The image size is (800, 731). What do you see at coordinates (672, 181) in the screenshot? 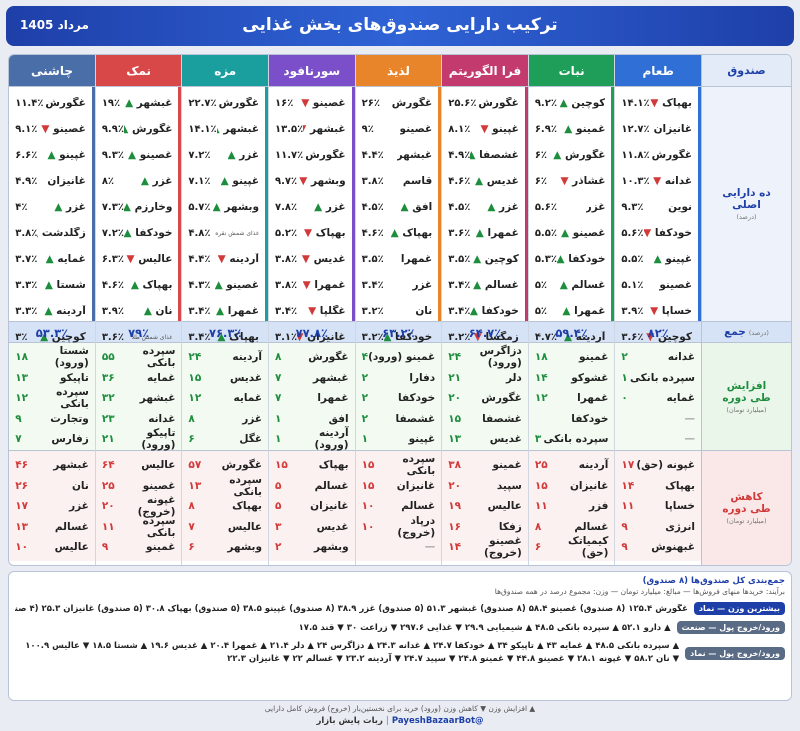
I see `holding-symbol: غدانه ▼` at bounding box center [672, 181].